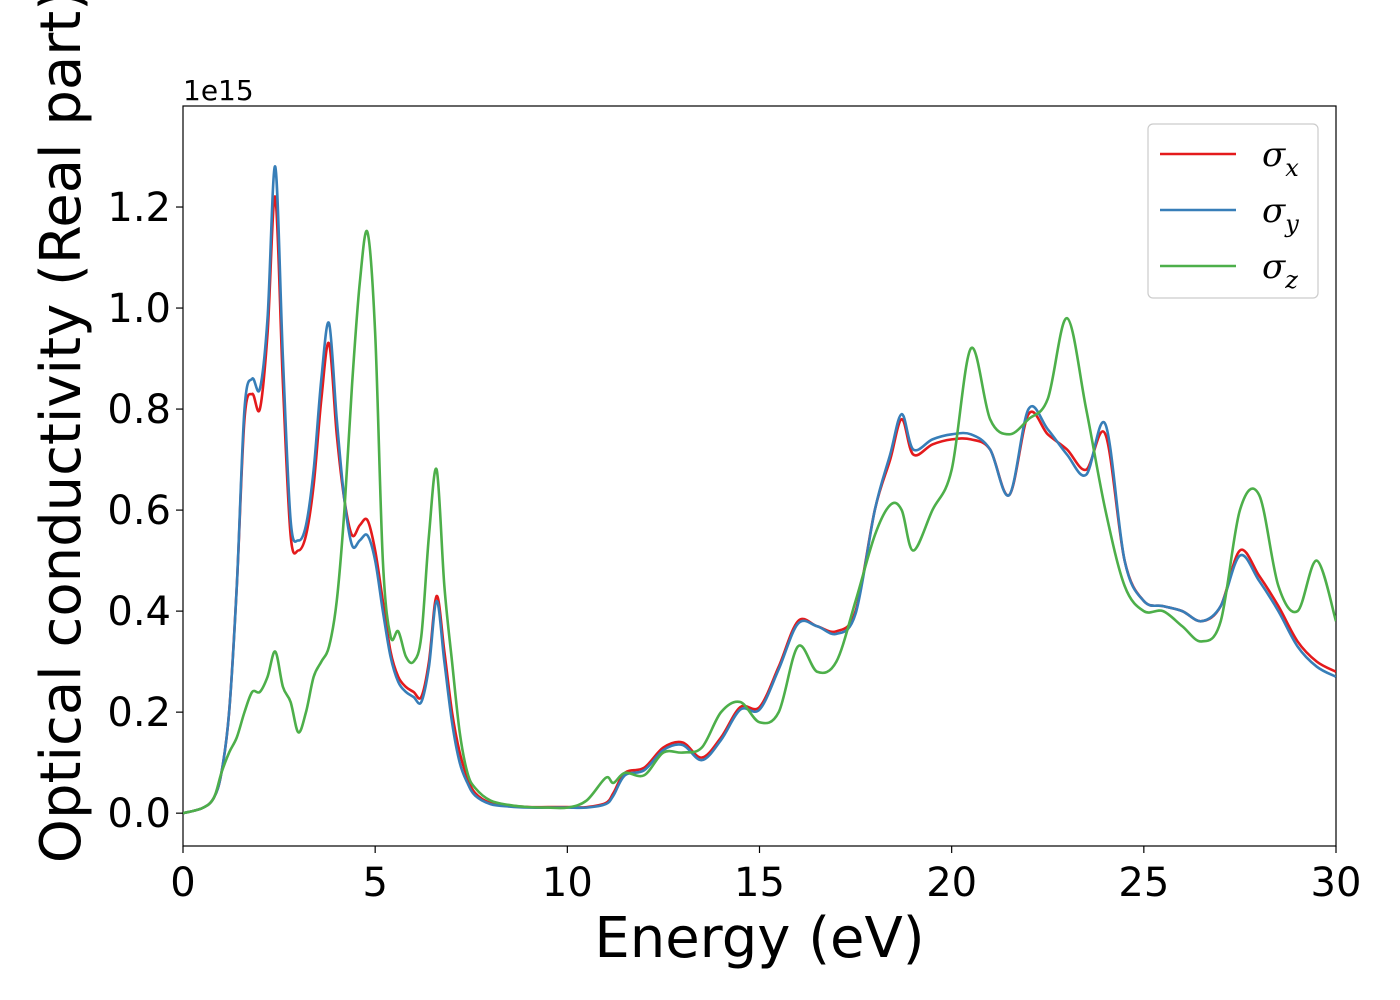  I want to click on x-tick-label: 15, so click(759, 883).